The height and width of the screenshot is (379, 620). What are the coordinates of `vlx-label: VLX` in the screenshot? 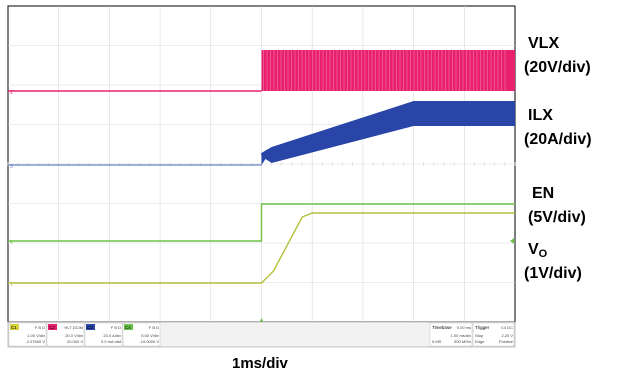 It's located at (544, 43).